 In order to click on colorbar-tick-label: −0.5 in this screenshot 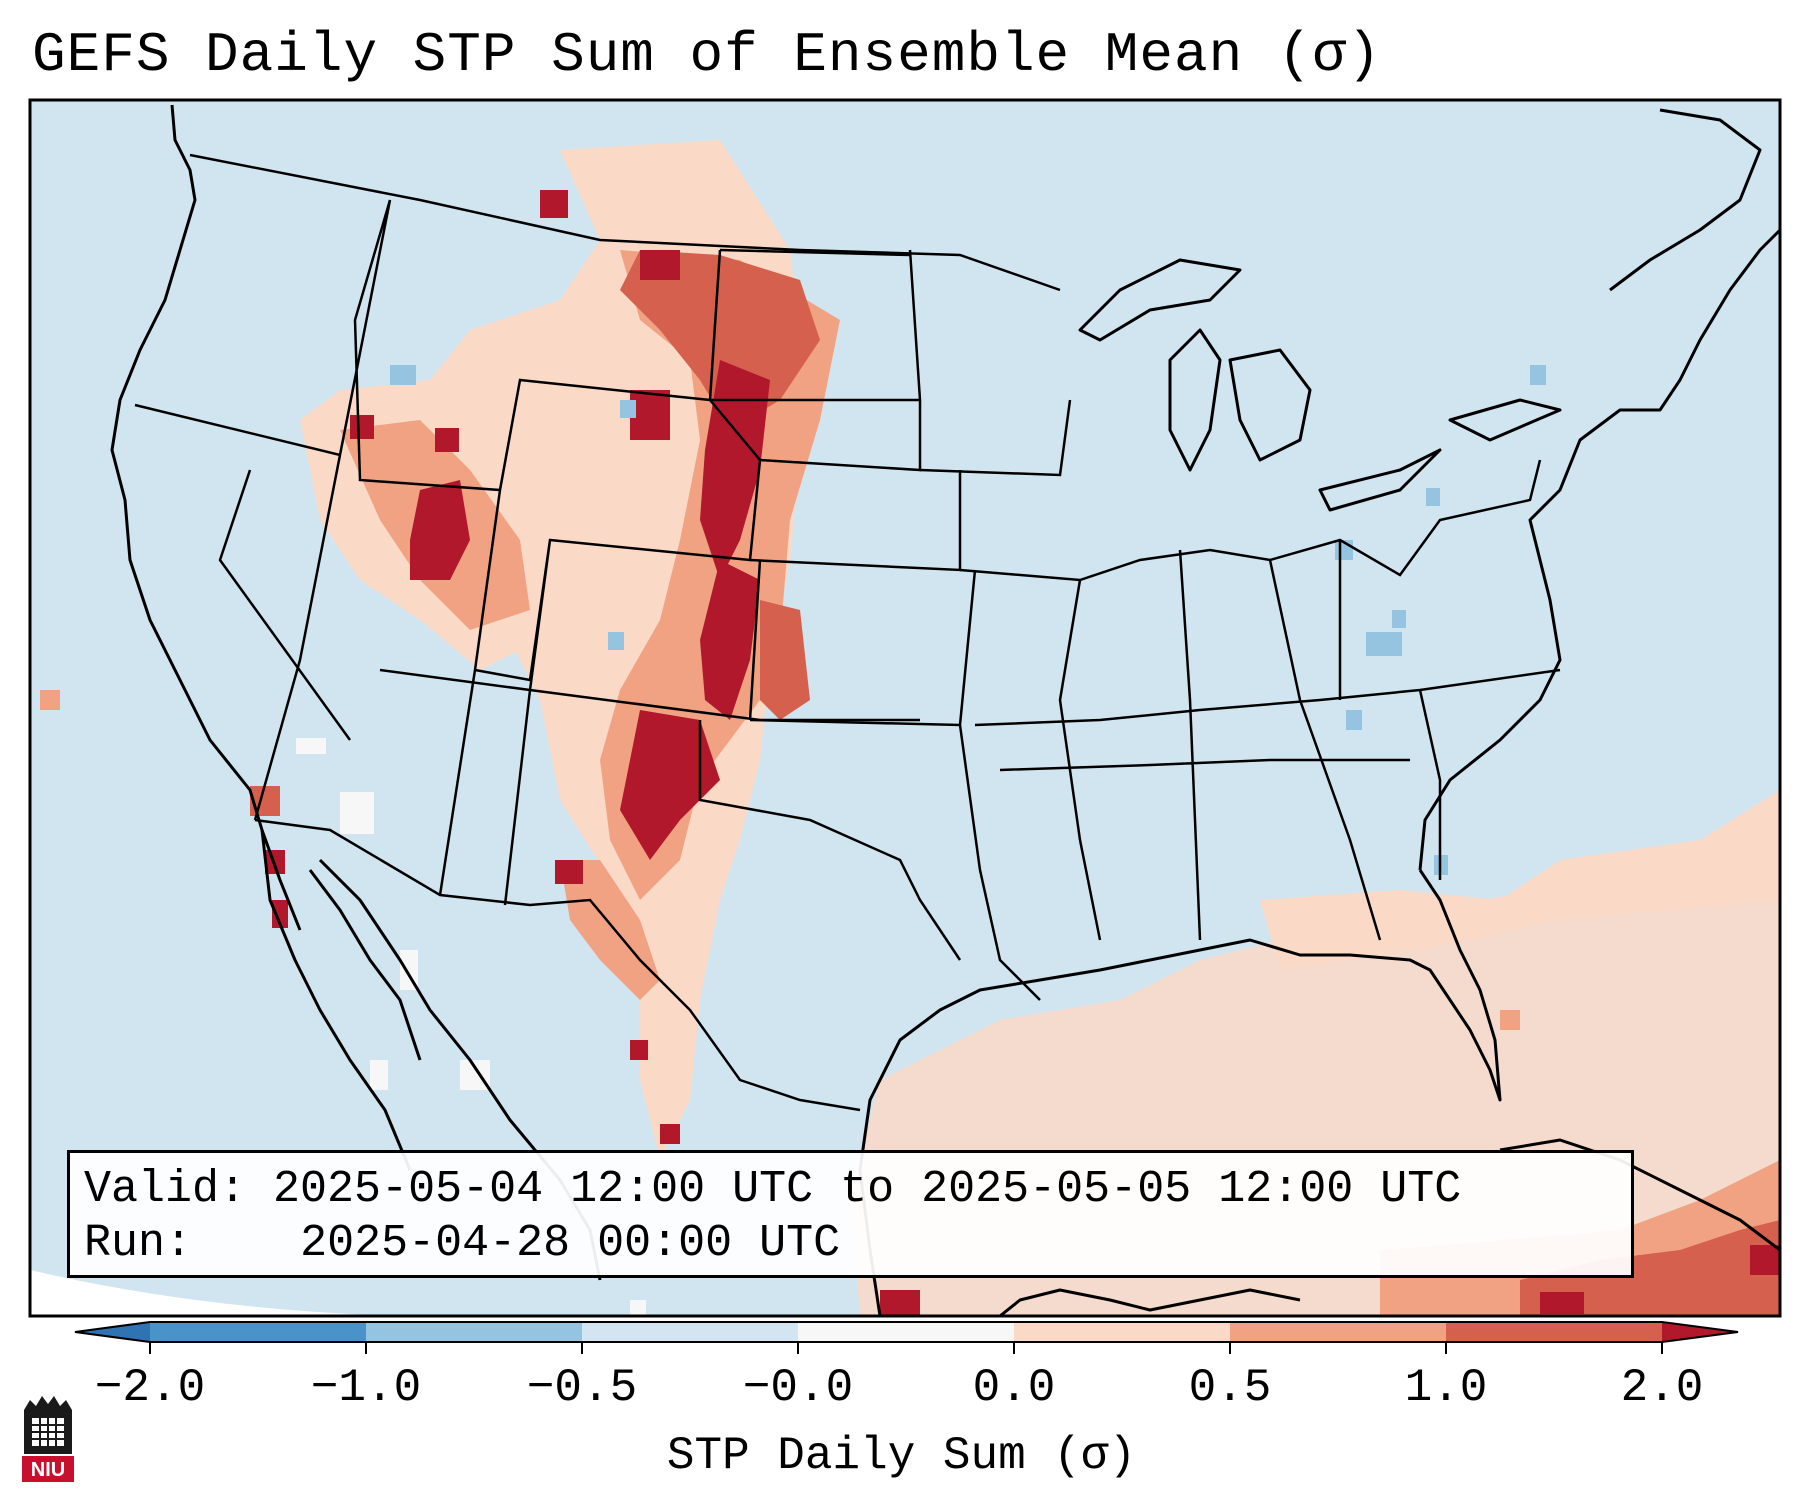, I will do `click(582, 1388)`.